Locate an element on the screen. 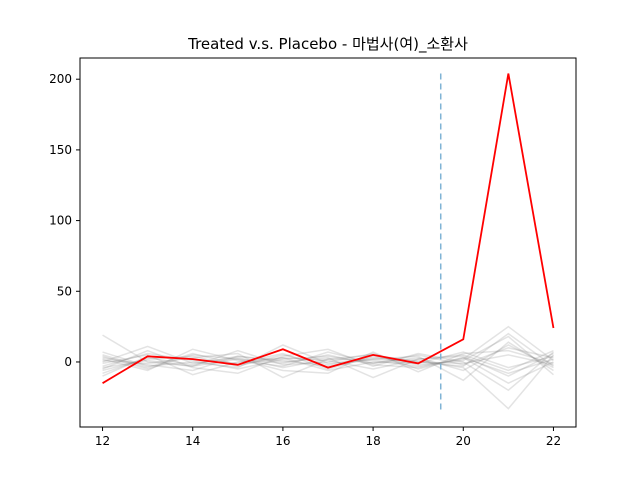 The height and width of the screenshot is (480, 640). x-tick-label-20: 20 is located at coordinates (463, 441).